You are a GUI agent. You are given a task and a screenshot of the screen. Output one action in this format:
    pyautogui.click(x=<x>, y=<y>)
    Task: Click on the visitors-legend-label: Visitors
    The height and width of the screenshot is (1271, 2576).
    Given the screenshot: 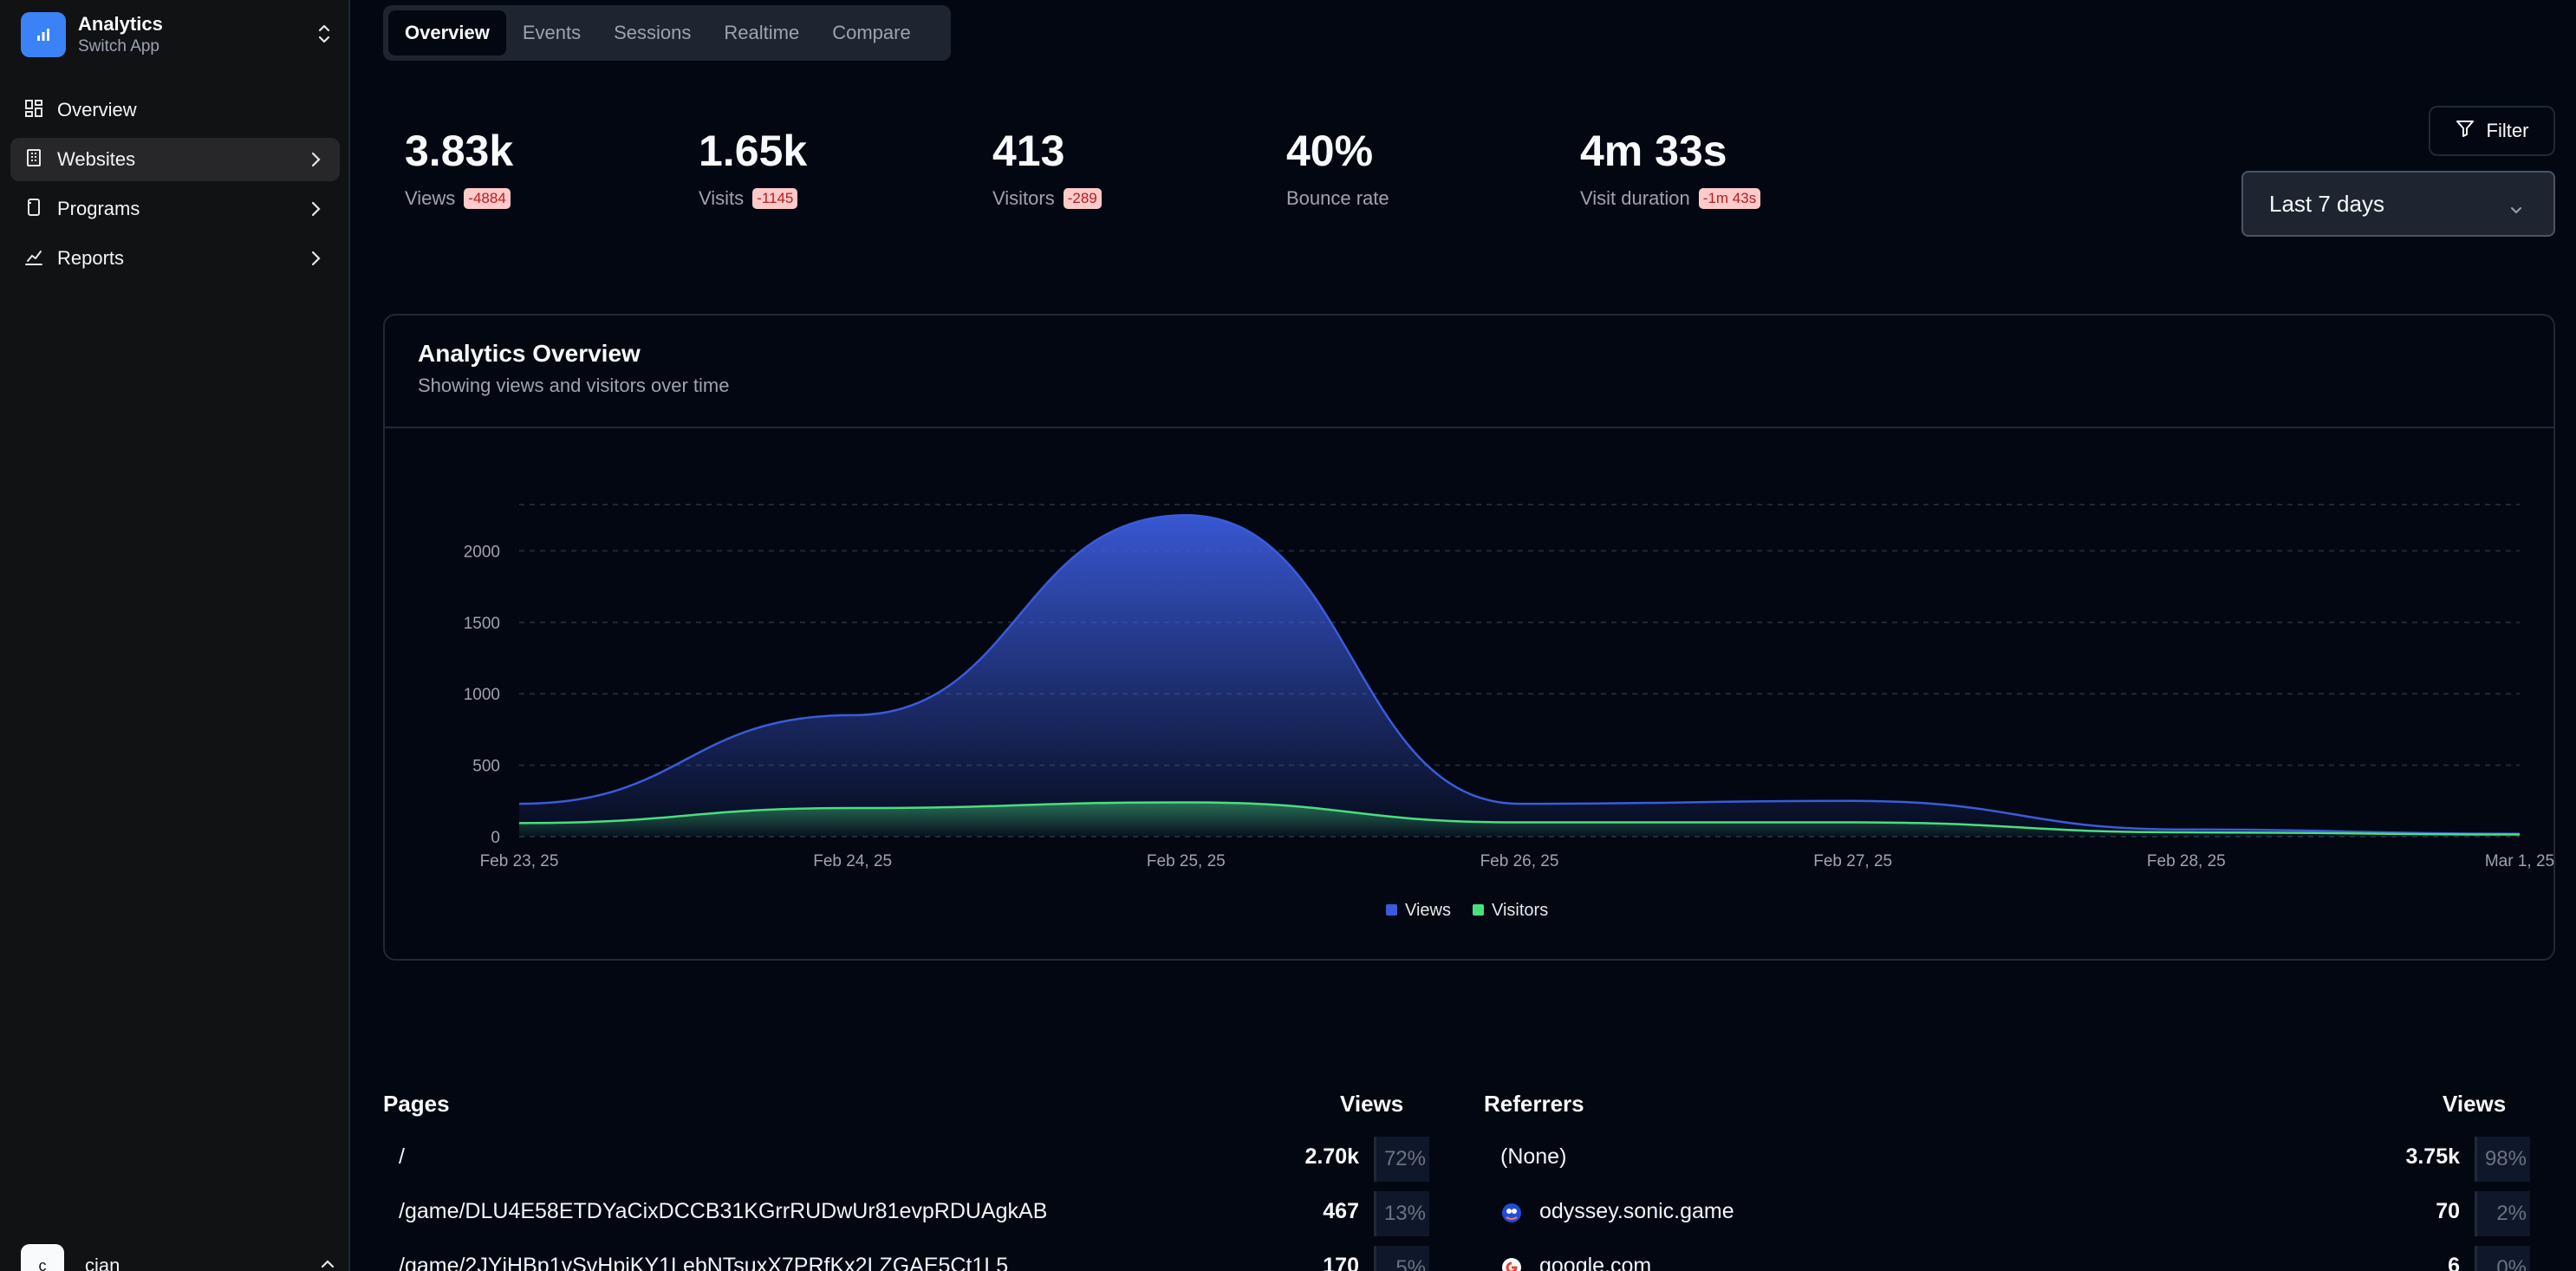 What is the action you would take?
    pyautogui.click(x=1520, y=910)
    